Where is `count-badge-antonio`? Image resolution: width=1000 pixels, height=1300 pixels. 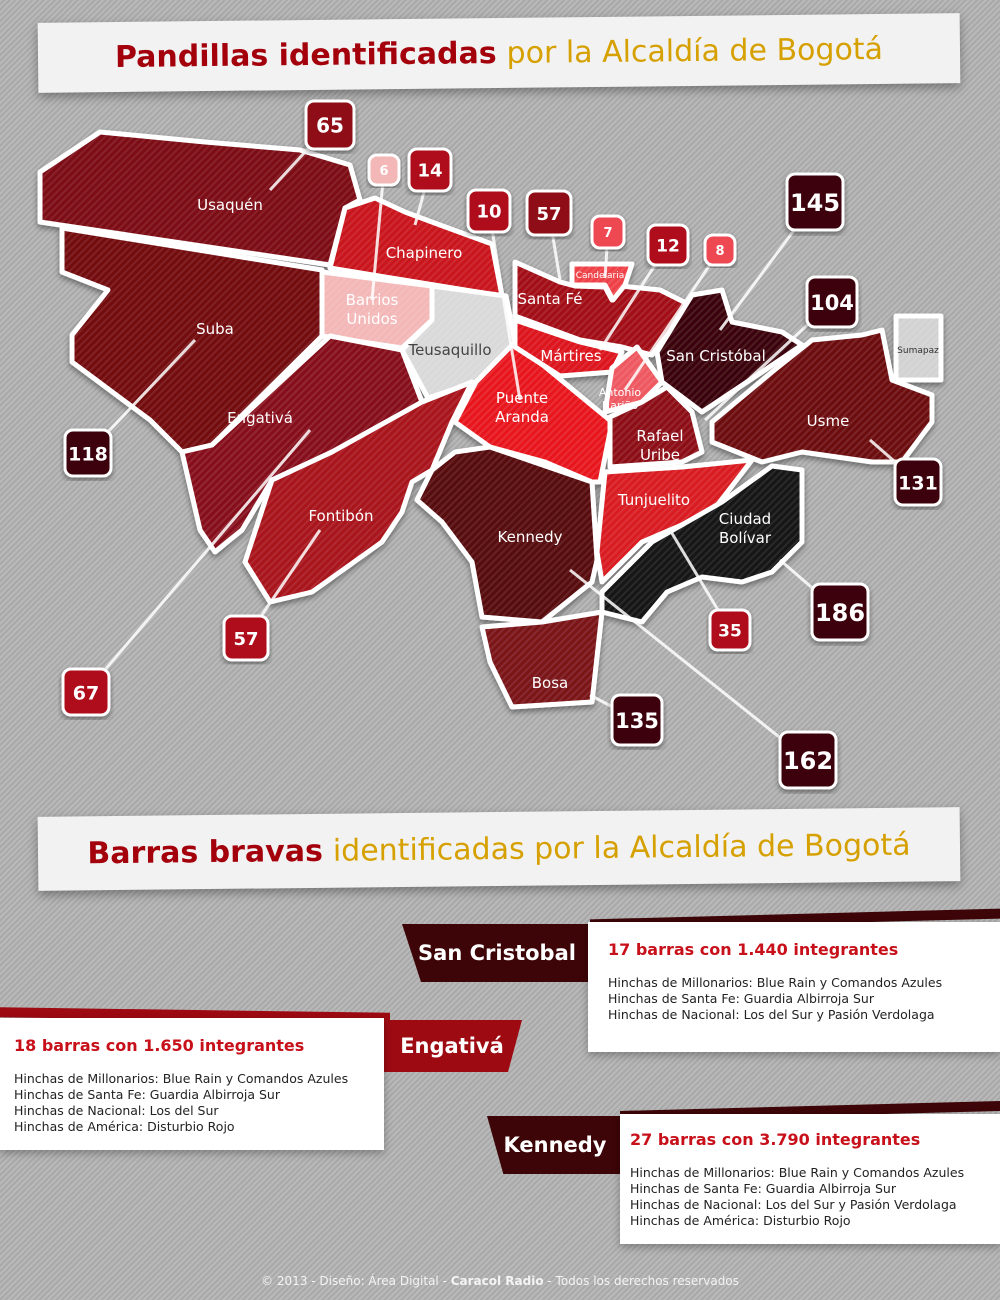 count-badge-antonio is located at coordinates (720, 250).